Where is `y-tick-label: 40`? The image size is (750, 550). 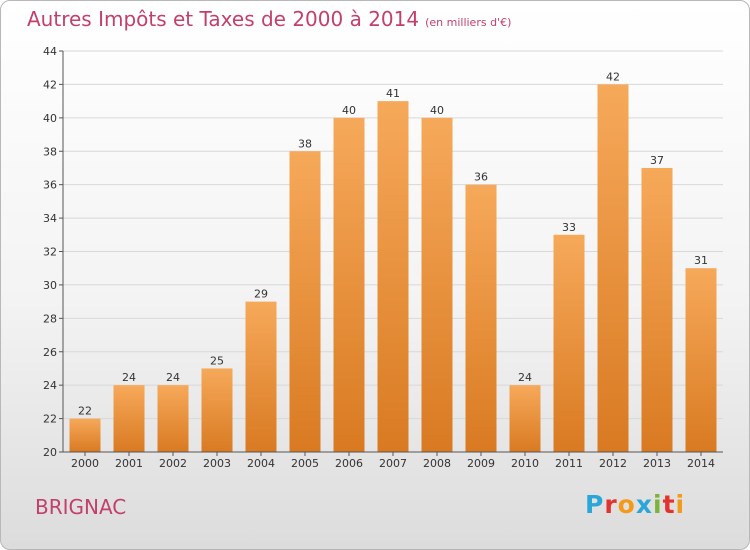 y-tick-label: 40 is located at coordinates (50, 118).